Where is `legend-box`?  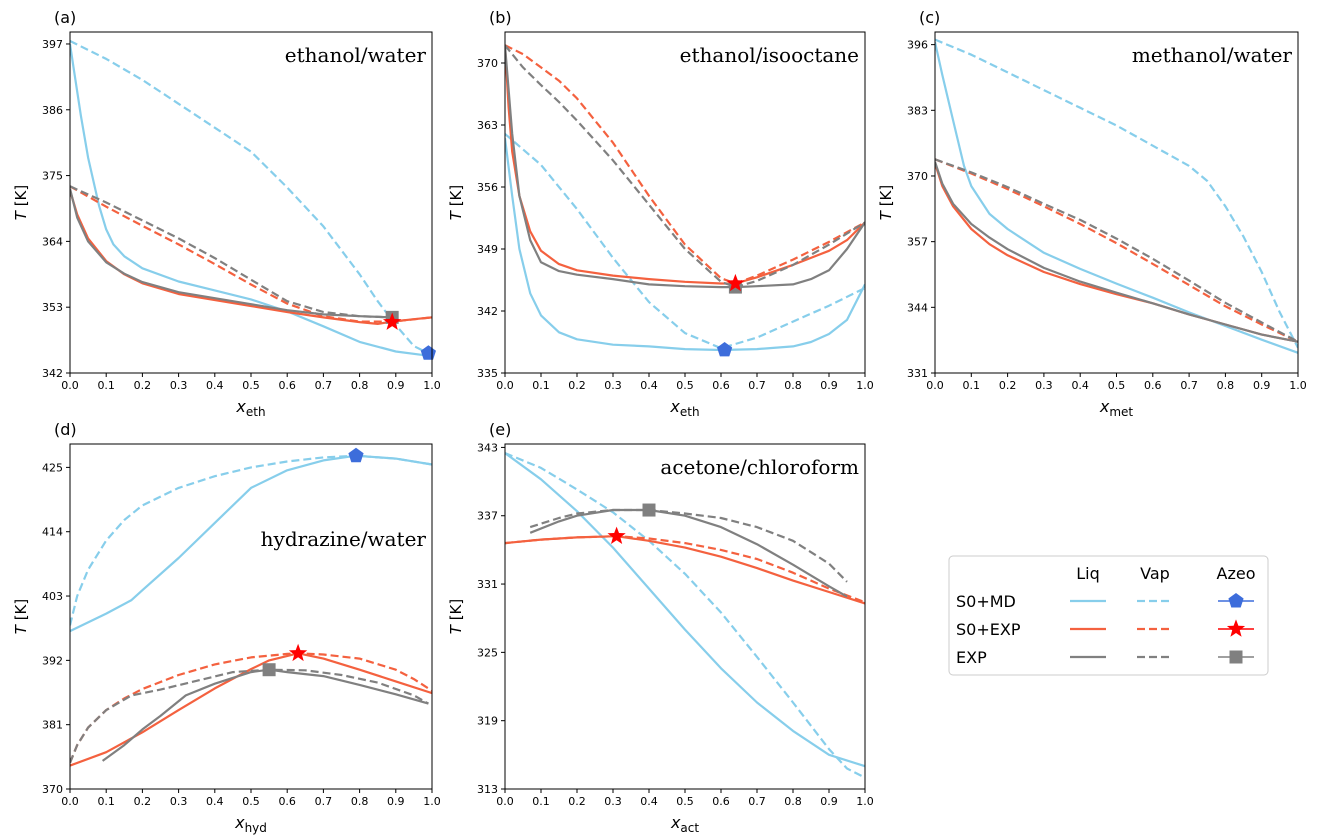
legend-box is located at coordinates (1108, 615).